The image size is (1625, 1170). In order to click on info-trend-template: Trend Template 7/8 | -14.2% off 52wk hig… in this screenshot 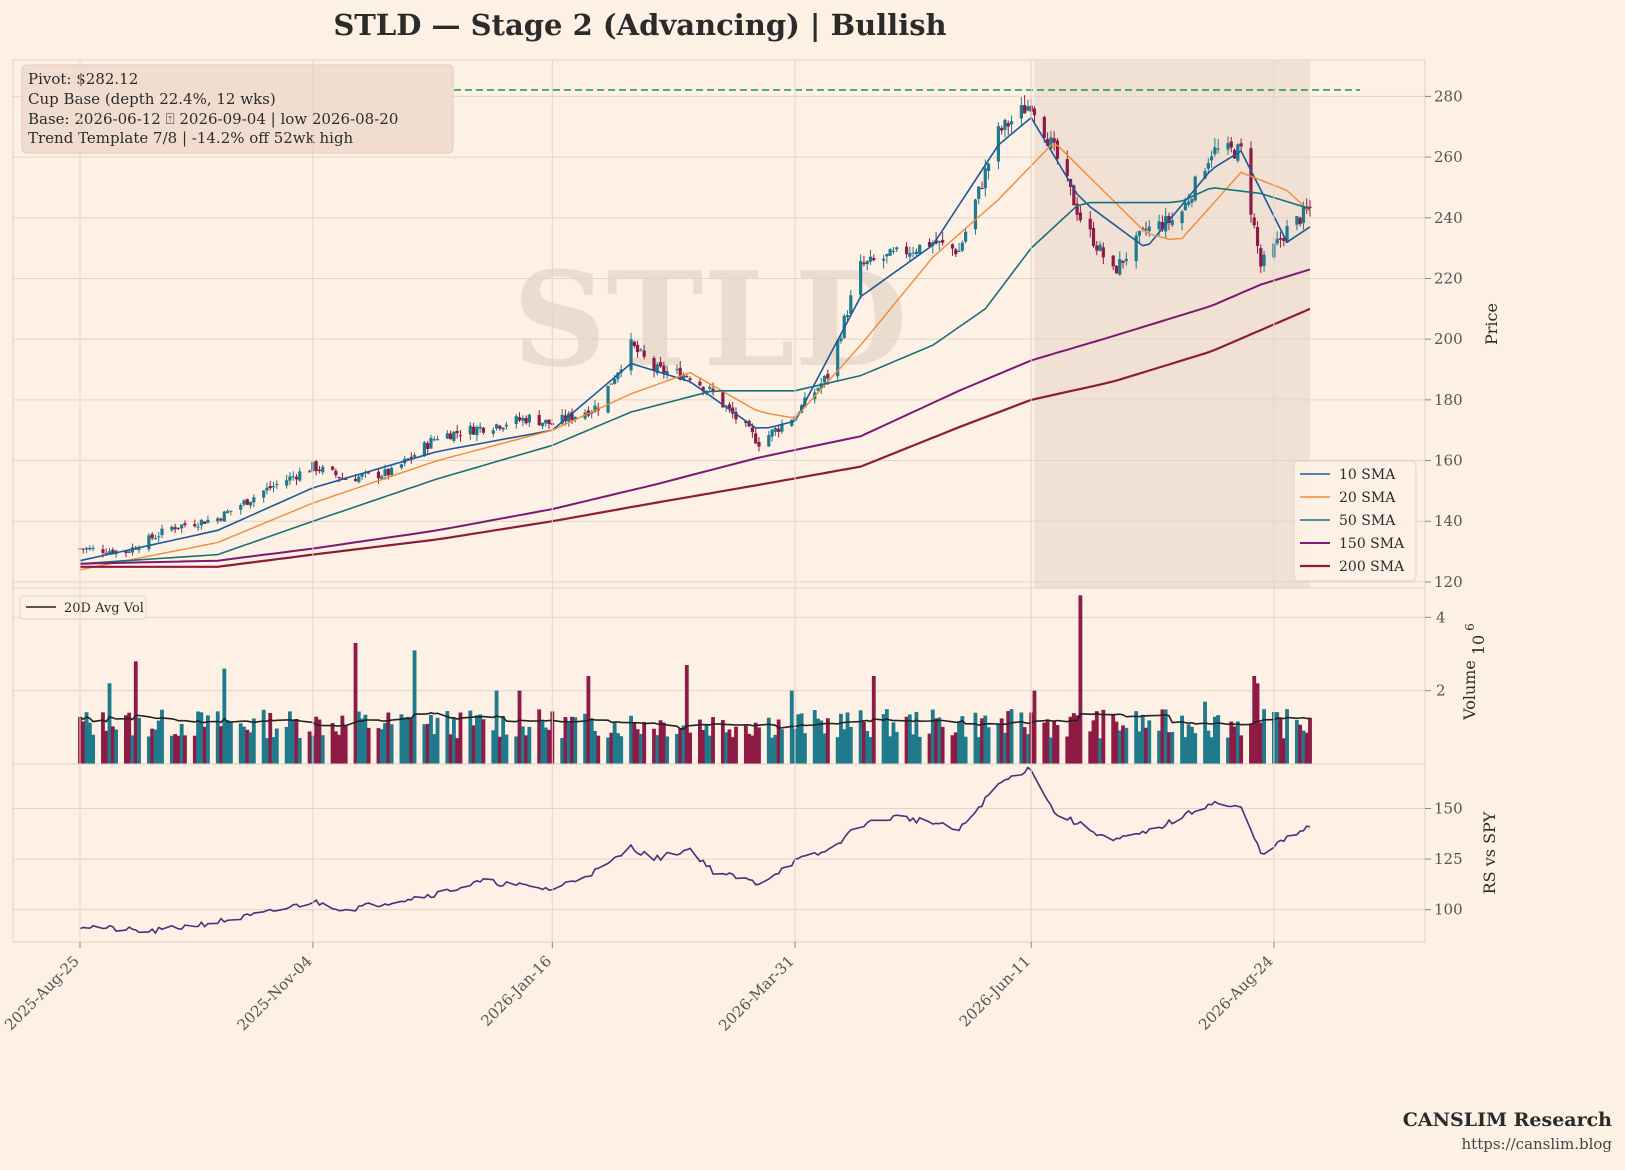, I will do `click(191, 138)`.